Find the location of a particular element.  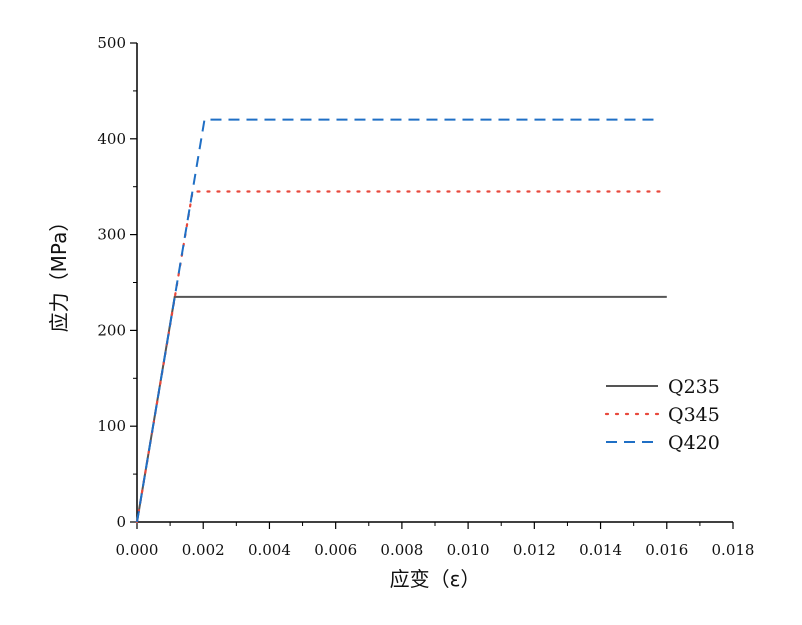

x-tick-label: 0.010 is located at coordinates (468, 550).